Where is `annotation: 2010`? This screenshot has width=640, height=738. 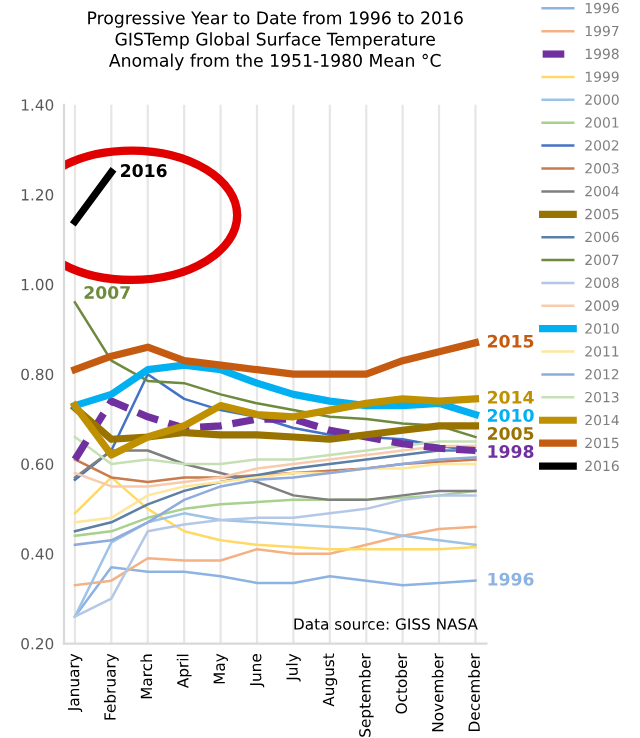
annotation: 2010 is located at coordinates (510, 415).